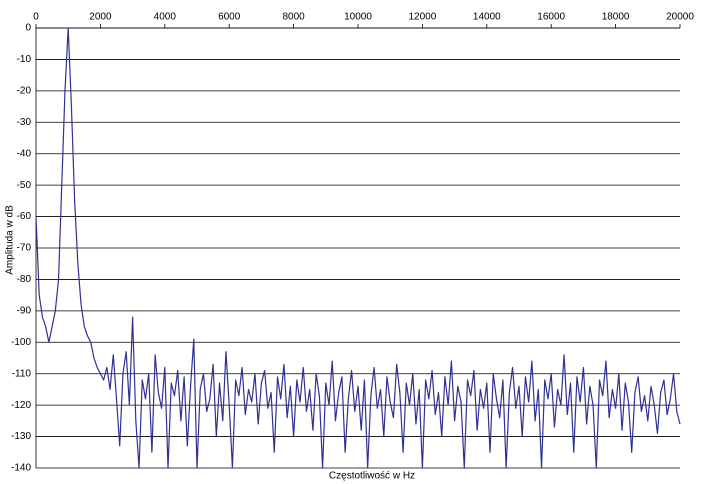 The width and height of the screenshot is (705, 484). I want to click on y-tick-label: -10, so click(24, 59).